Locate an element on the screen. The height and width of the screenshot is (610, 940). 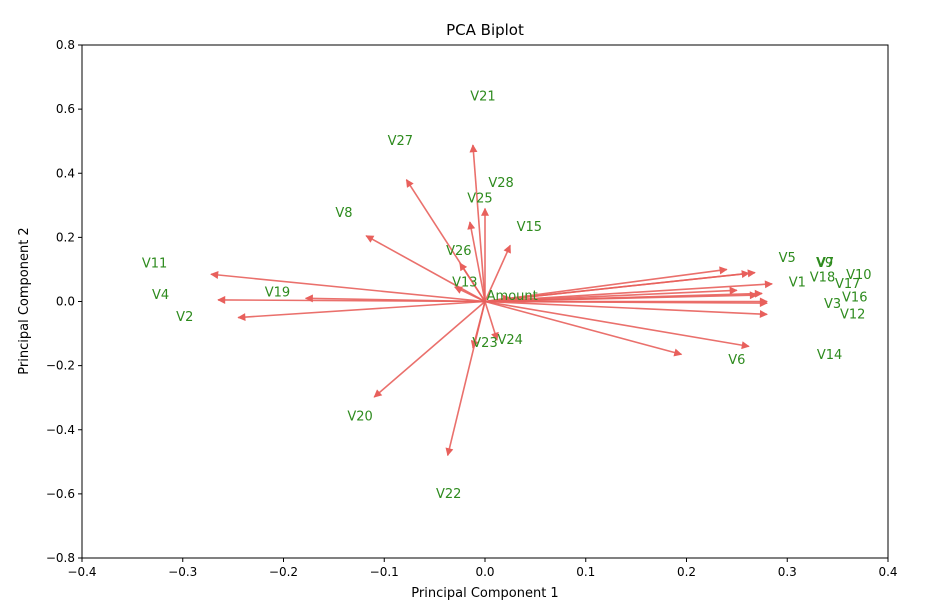
loading-arrow-v1 is located at coordinates (628, 291).